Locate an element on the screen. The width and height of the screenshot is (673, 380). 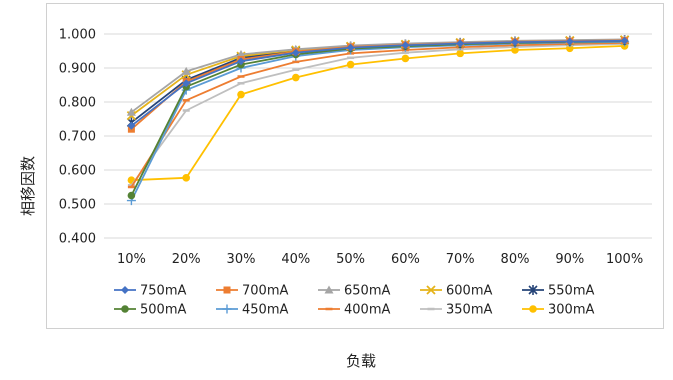
legend-item: 550mA is located at coordinates (558, 291).